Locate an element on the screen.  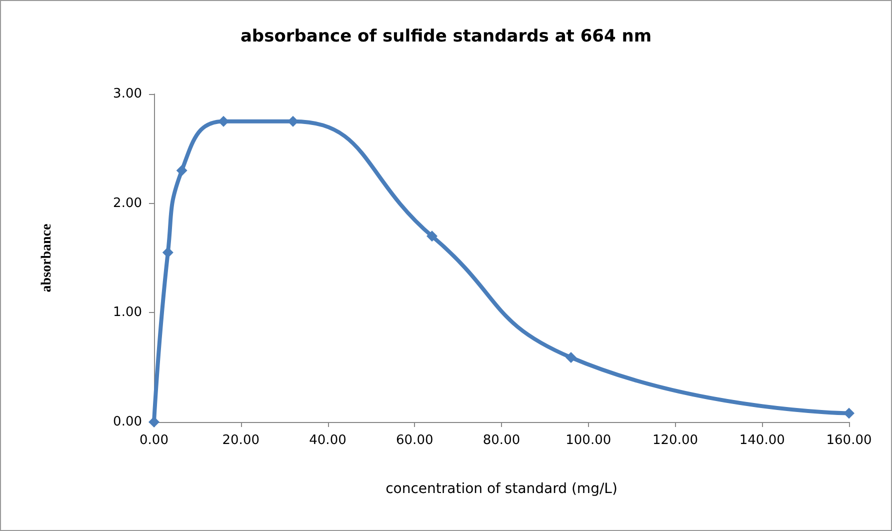
x-tick-label: 160.00 is located at coordinates (849, 440).